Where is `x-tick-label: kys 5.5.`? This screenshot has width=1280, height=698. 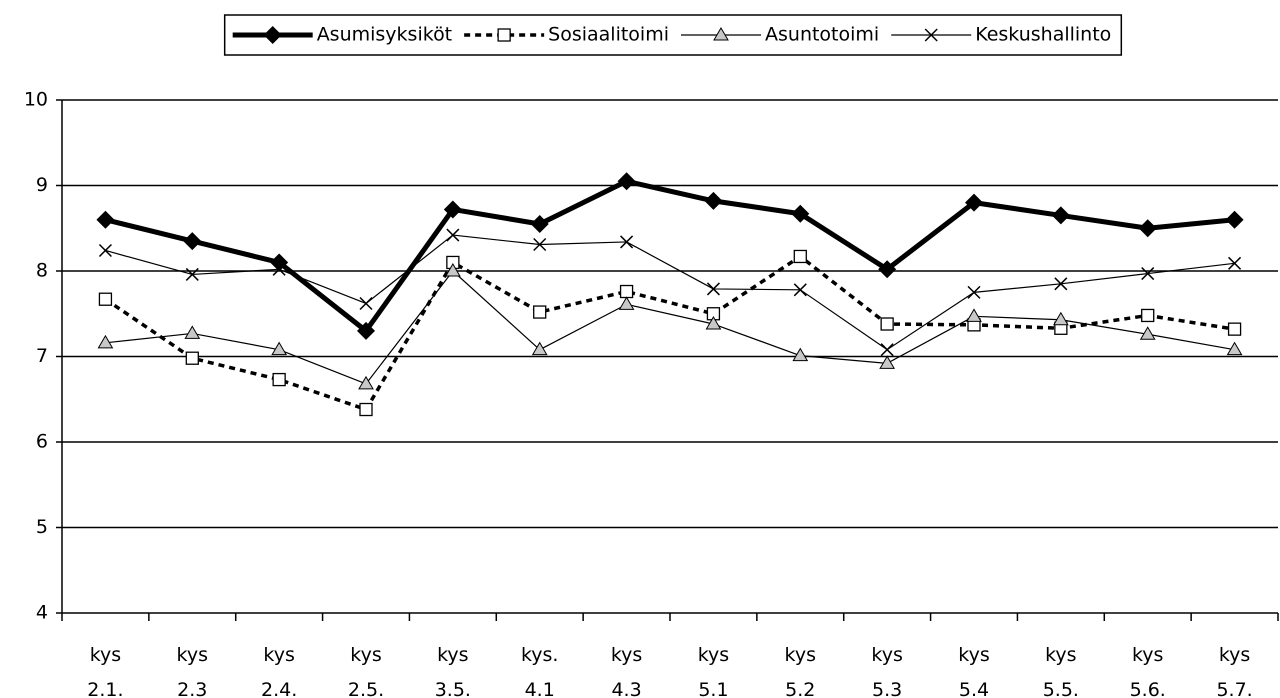
x-tick-label: kys 5.5. is located at coordinates (1061, 671).